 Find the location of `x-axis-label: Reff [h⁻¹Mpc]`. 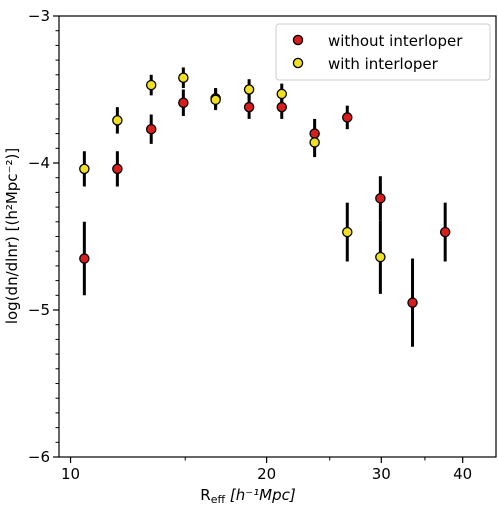

x-axis-label: Reff [h⁻¹Mpc] is located at coordinates (248, 496).